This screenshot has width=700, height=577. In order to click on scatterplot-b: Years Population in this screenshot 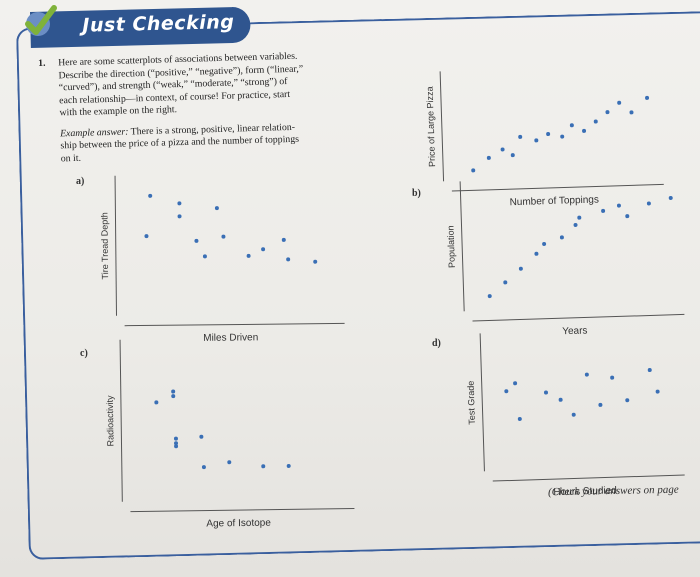, I will do `click(570, 261)`.